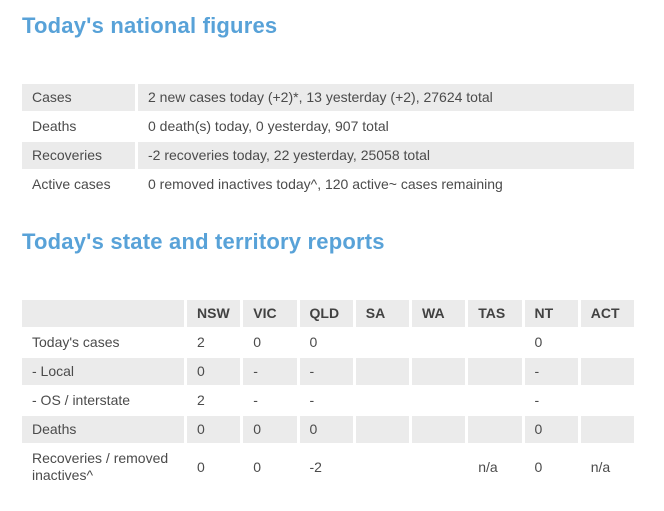 This screenshot has width=664, height=511. Describe the element at coordinates (607, 313) in the screenshot. I see `column-header-act: ACT` at that location.